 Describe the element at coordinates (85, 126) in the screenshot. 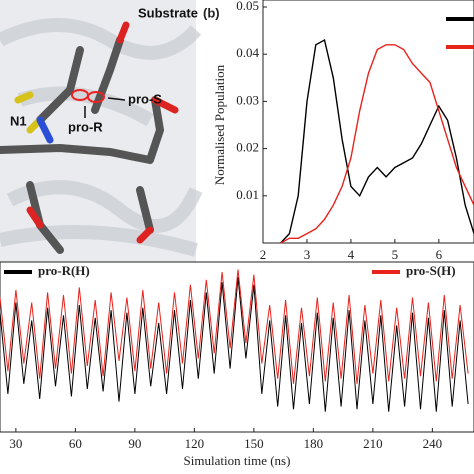

I see `pro-r-label: pro-R` at that location.